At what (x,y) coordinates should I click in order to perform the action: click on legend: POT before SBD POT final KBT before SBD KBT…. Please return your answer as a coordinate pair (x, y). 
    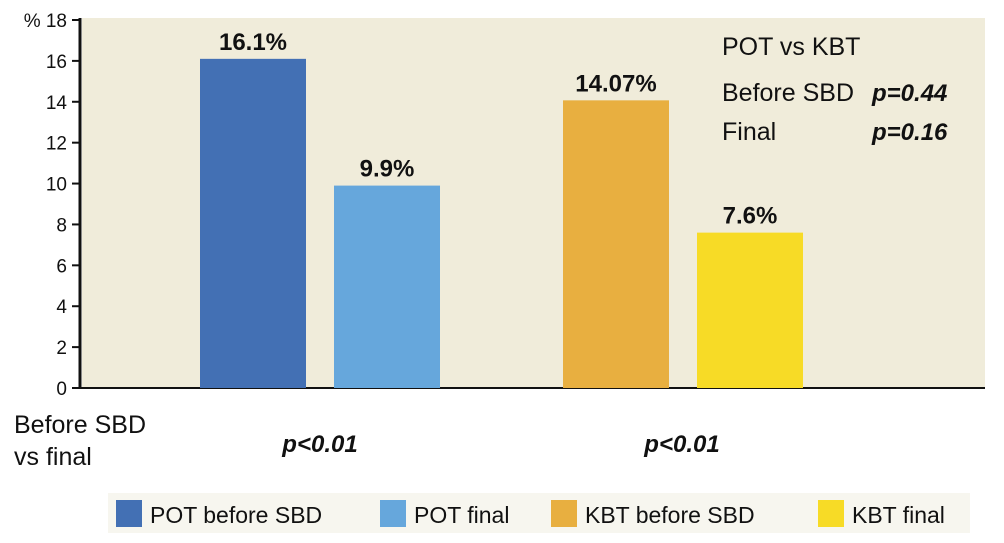
    Looking at the image, I should click on (530, 514).